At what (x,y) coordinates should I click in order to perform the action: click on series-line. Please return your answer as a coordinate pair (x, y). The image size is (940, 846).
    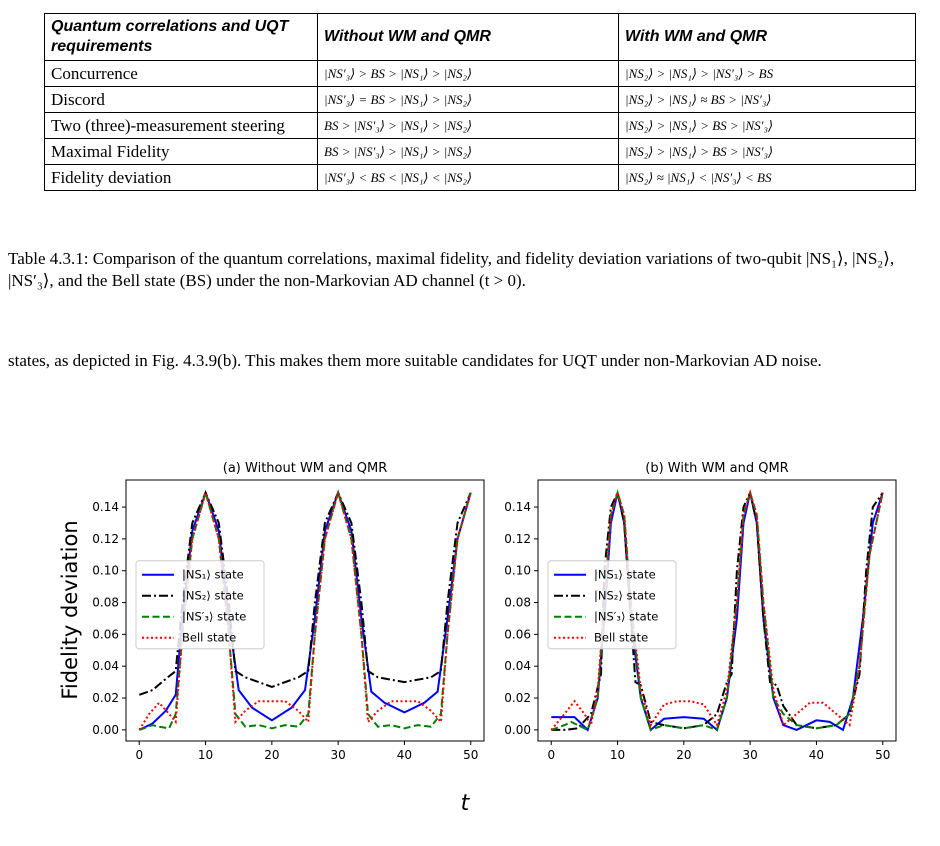
    Looking at the image, I should click on (717, 610).